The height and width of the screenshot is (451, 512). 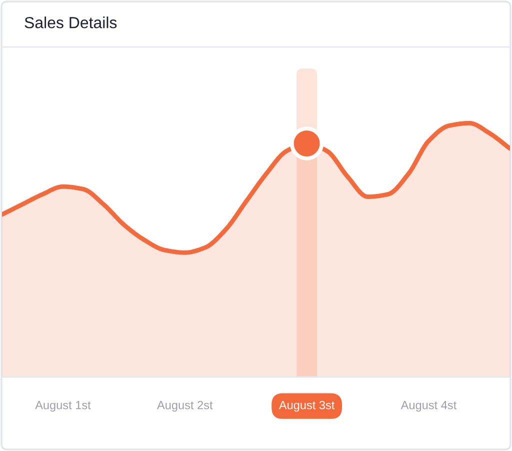 What do you see at coordinates (70, 22) in the screenshot?
I see `chart-title: Sales Details` at bounding box center [70, 22].